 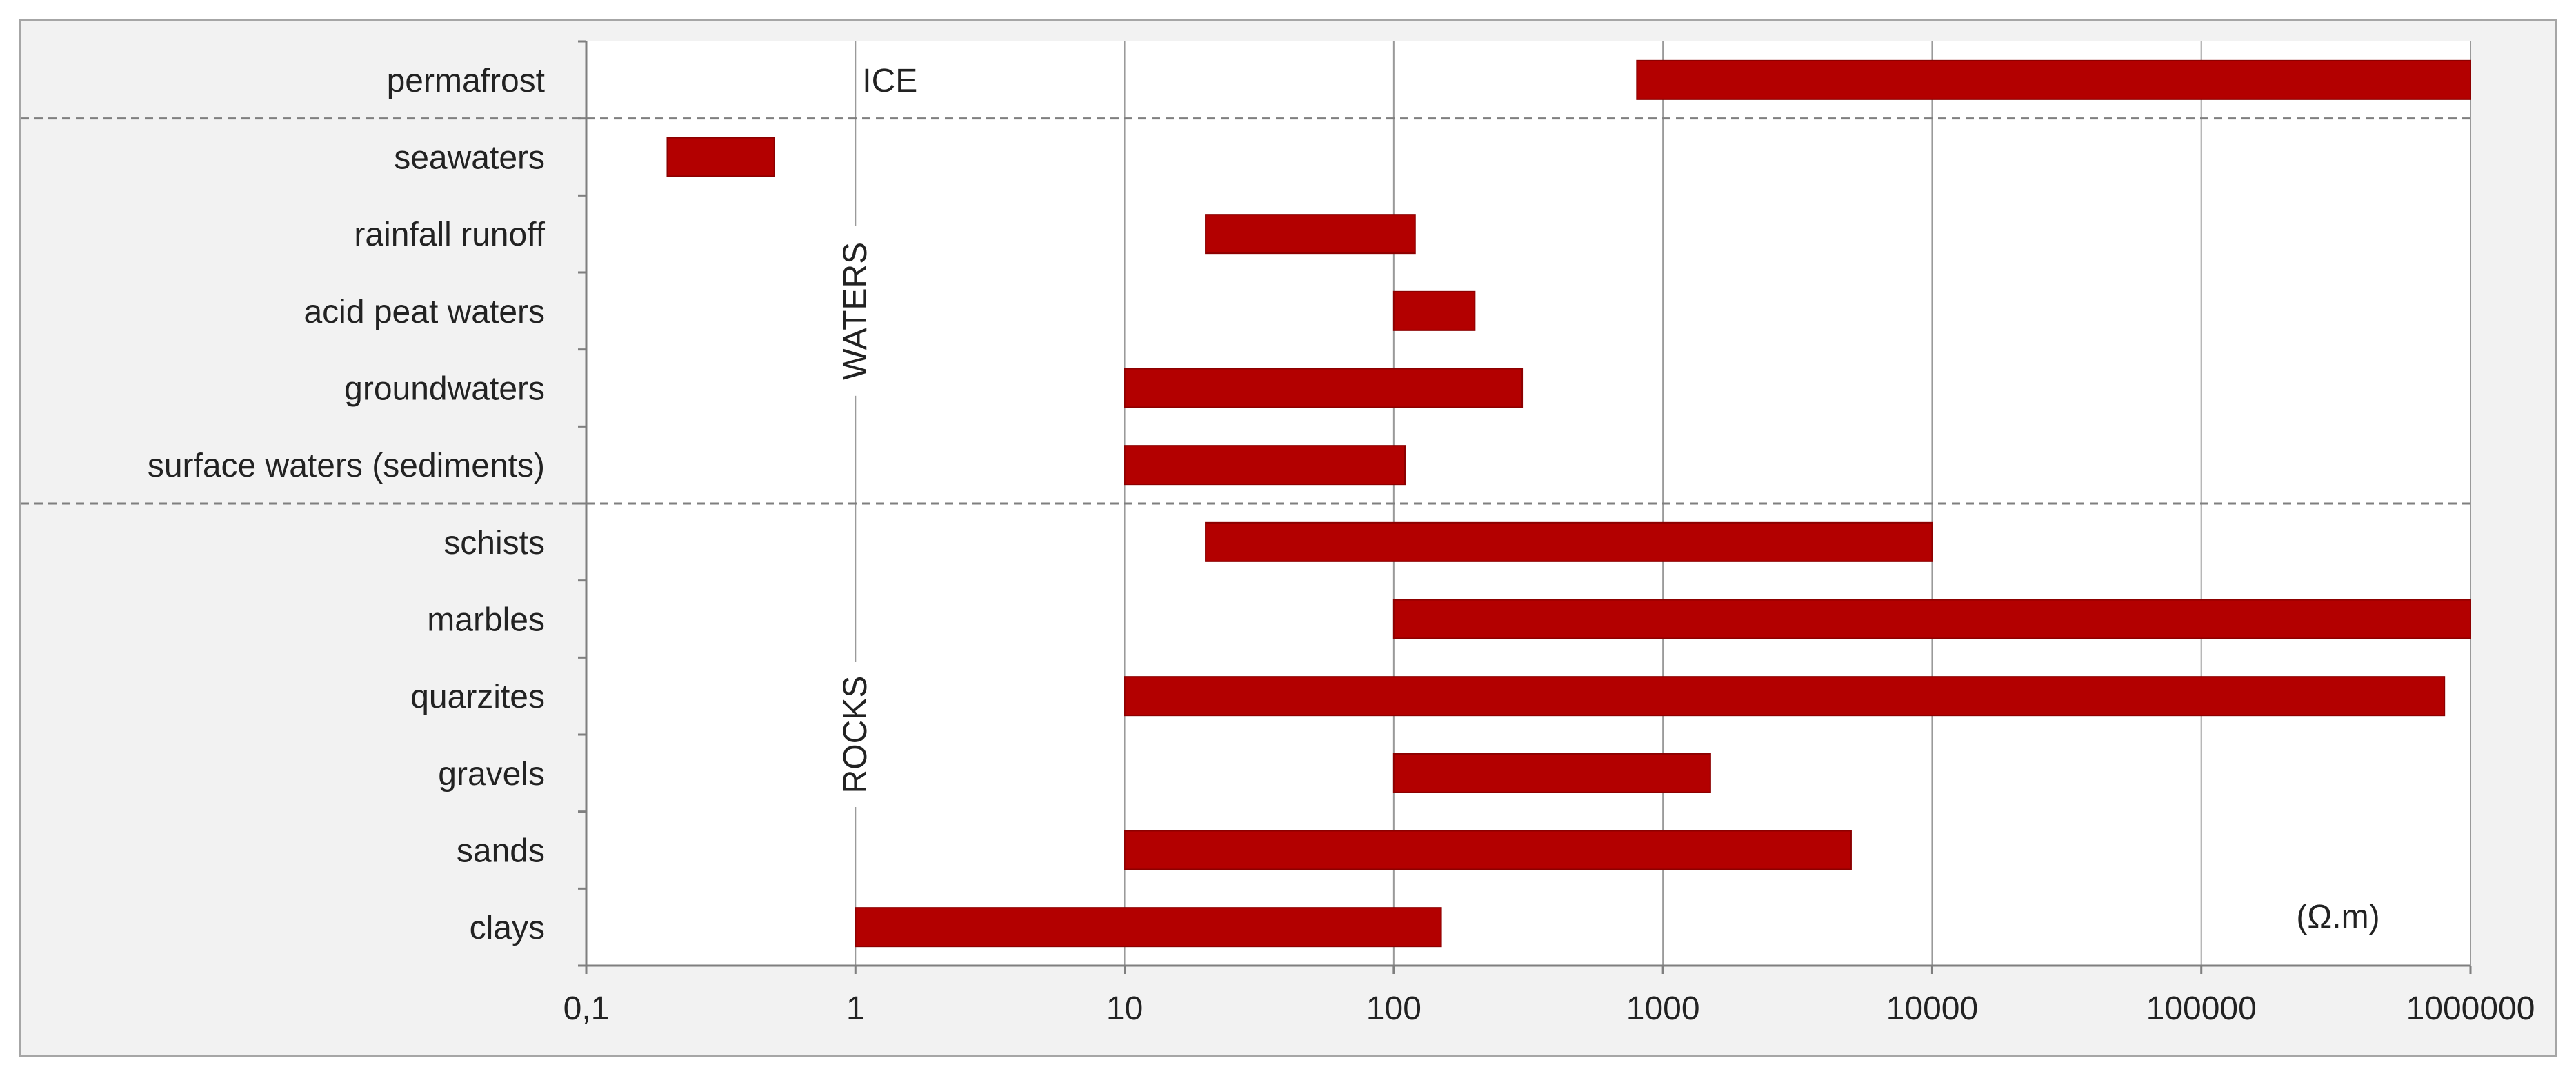 I want to click on category-label: clays, so click(x=507, y=928).